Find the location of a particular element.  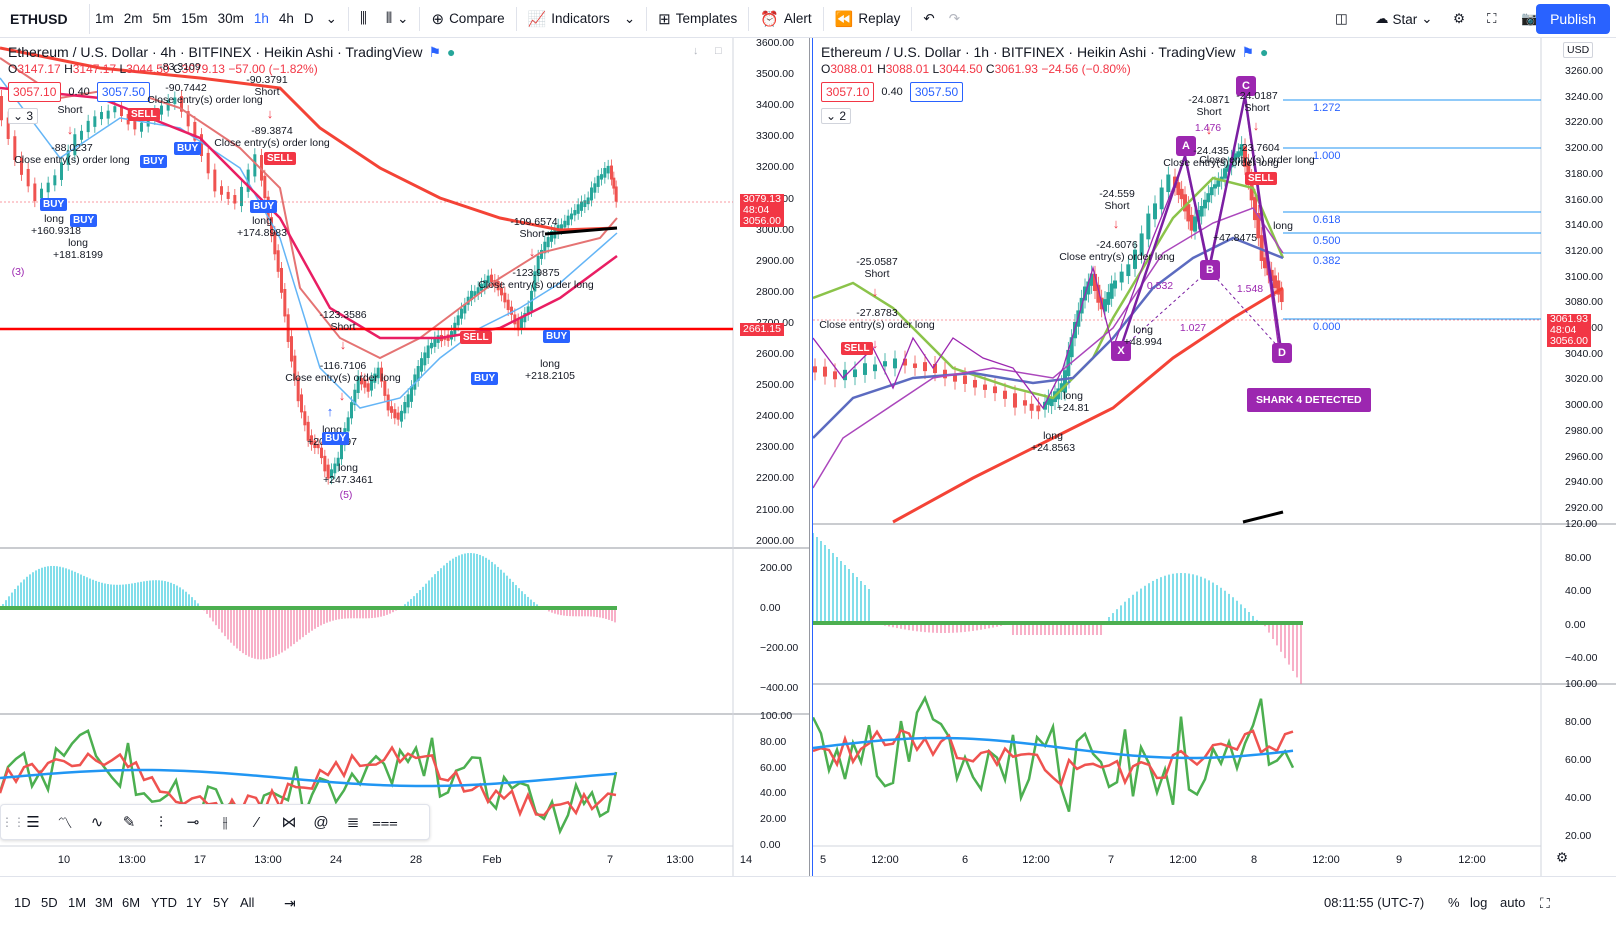

right-last-price-tag: 3061.93 48:04 3056.00 is located at coordinates (1569, 330).